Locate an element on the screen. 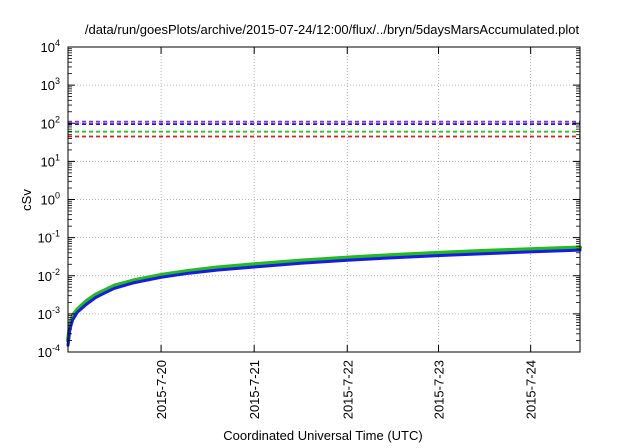 Image resolution: width=640 pixels, height=448 pixels. y-tick-labels: 10⁻⁴ 10⁻³ 10⁻² 10⁻¹ 10⁰ 10¹ 10² 10³ 10⁴ is located at coordinates (49, 199).